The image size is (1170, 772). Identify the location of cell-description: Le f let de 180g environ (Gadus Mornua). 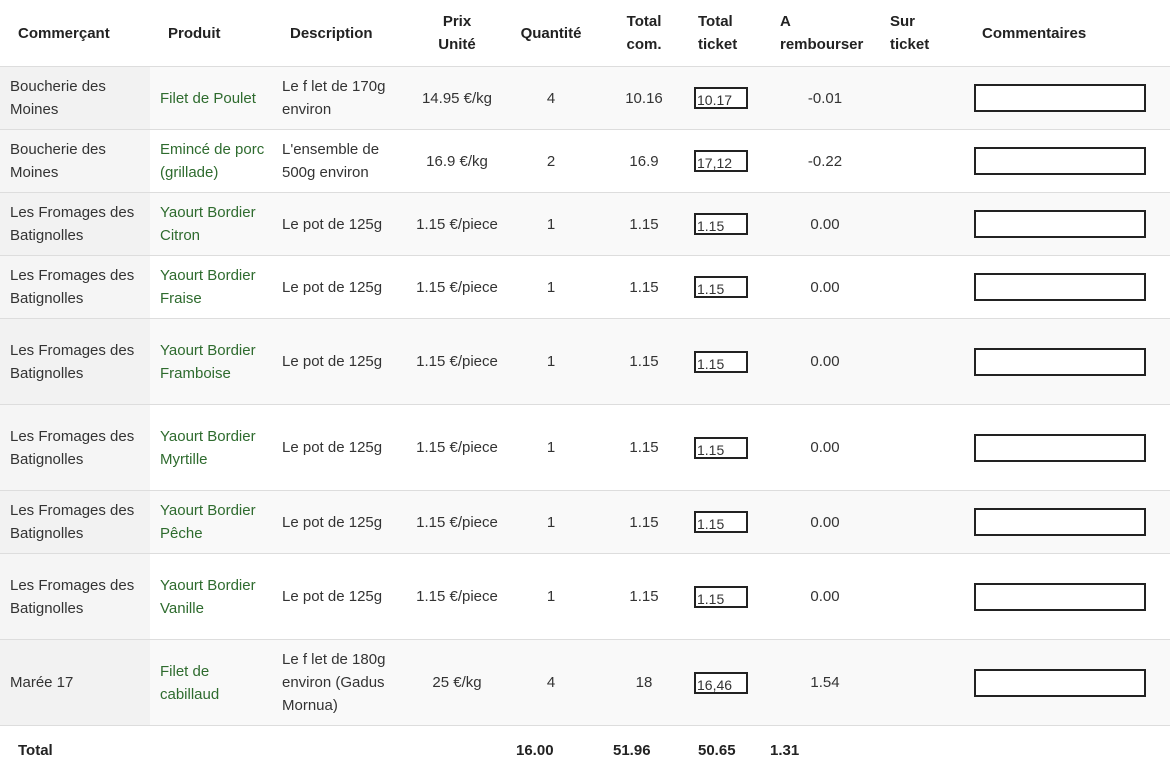
(342, 683).